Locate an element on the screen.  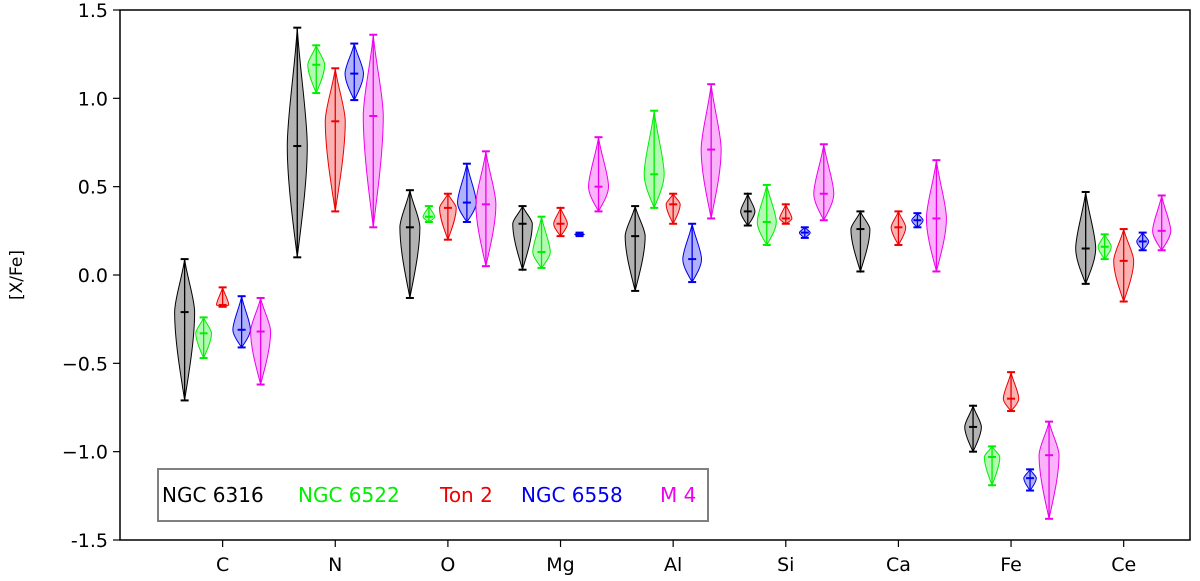
y-tick-label: 1.0 is located at coordinates (93, 99).